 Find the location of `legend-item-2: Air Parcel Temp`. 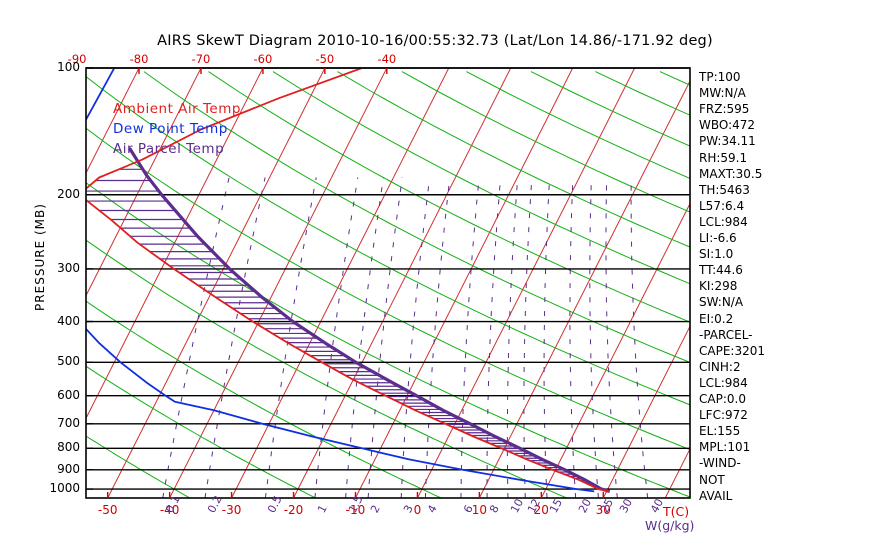

legend-item-2: Air Parcel Temp is located at coordinates (169, 149).